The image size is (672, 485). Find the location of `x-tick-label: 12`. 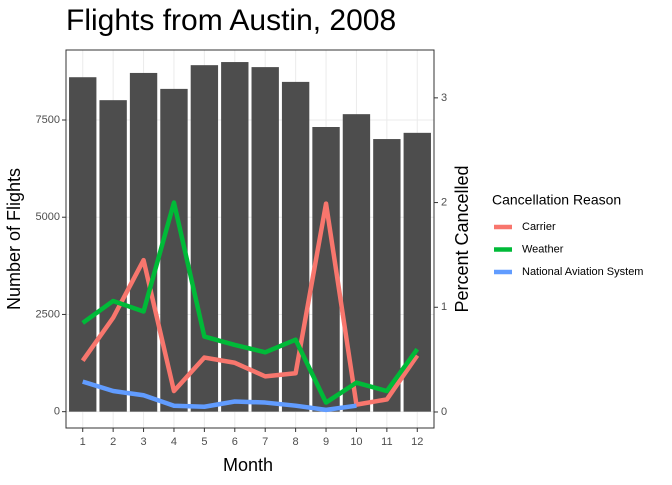

x-tick-label: 12 is located at coordinates (417, 442).